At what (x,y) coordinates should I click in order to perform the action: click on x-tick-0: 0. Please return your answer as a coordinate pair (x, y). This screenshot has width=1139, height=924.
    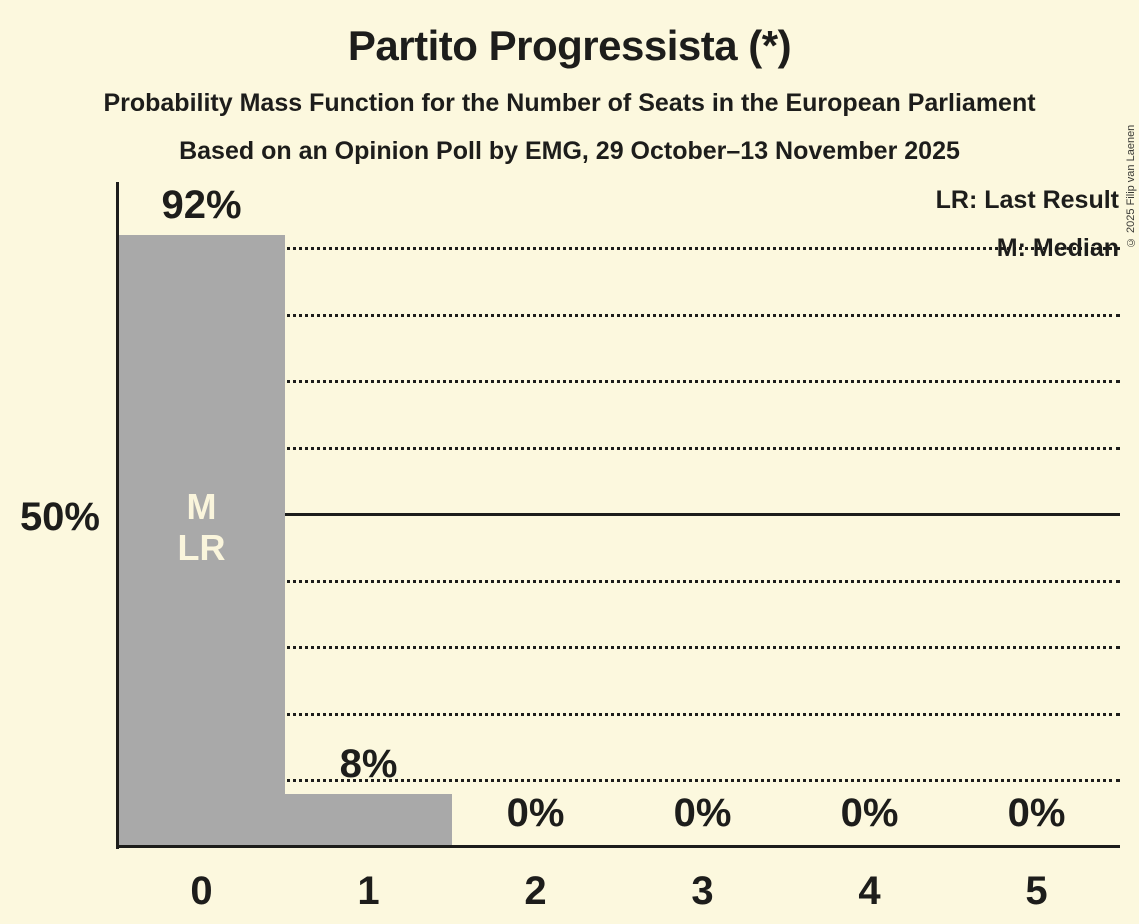
    Looking at the image, I should click on (201, 891).